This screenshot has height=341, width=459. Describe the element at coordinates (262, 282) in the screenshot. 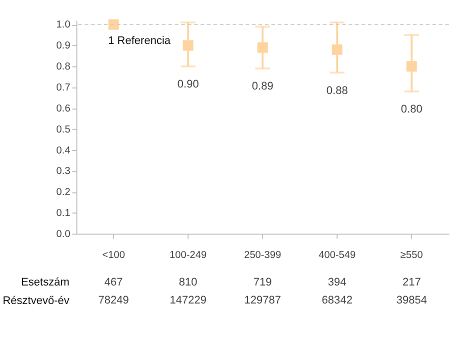

I see `text: 719` at that location.